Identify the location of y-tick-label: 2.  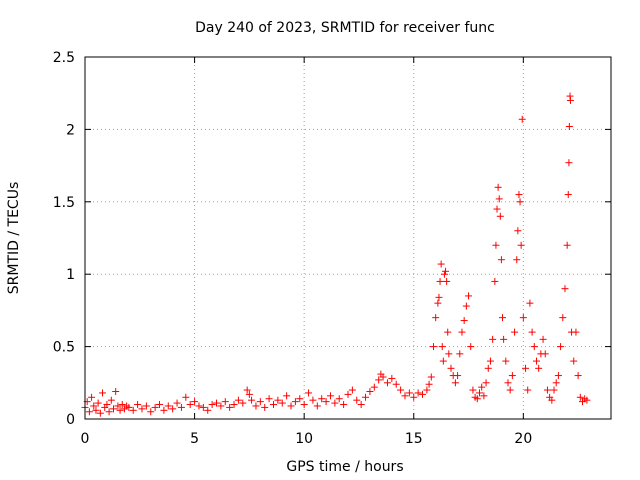
(70, 130).